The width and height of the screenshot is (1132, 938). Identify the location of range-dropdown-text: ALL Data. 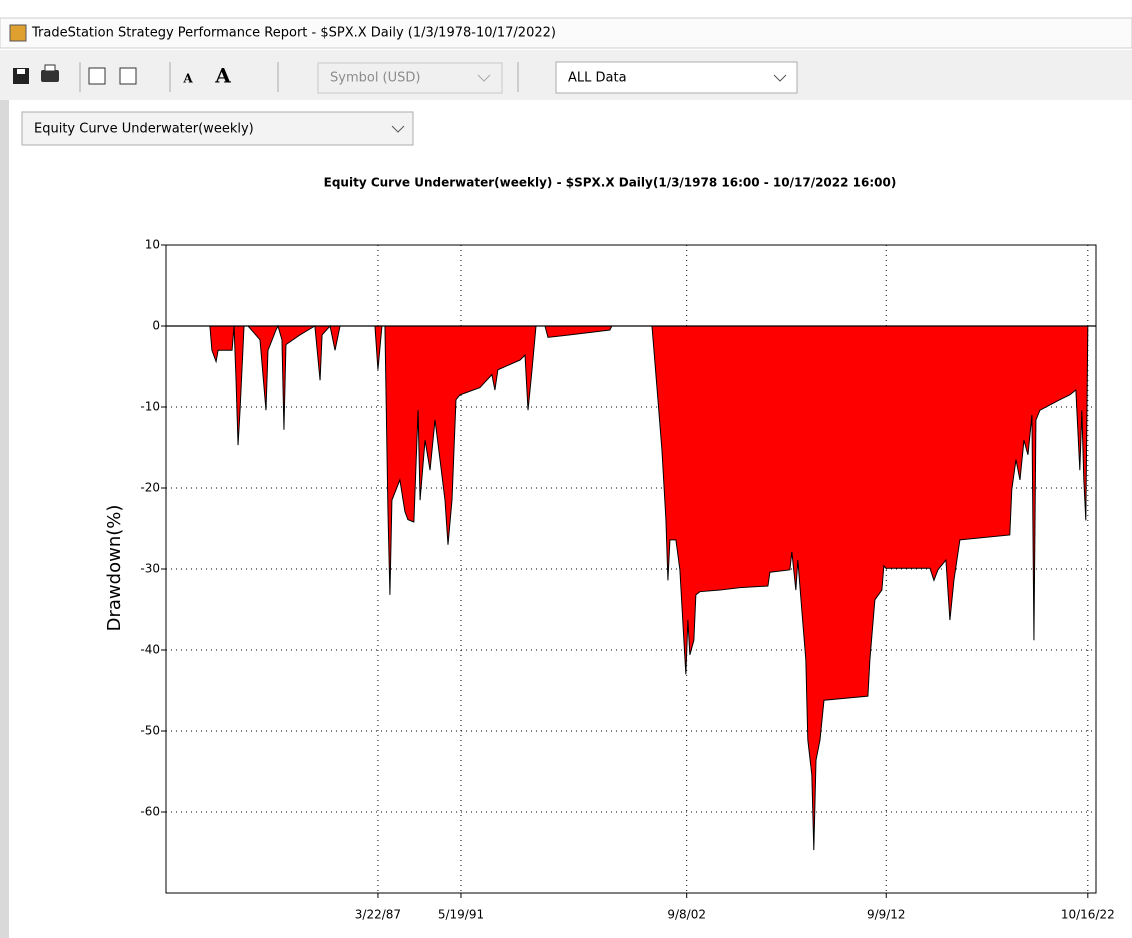
(597, 78).